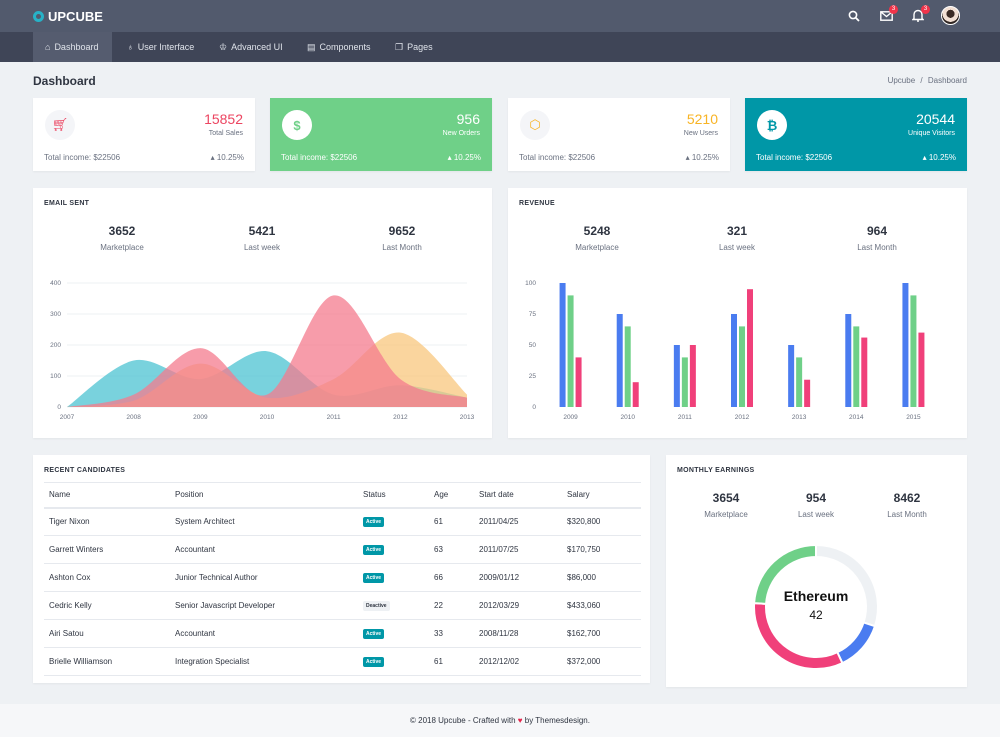 The width and height of the screenshot is (1000, 737). I want to click on y-tick-label: 25, so click(533, 376).